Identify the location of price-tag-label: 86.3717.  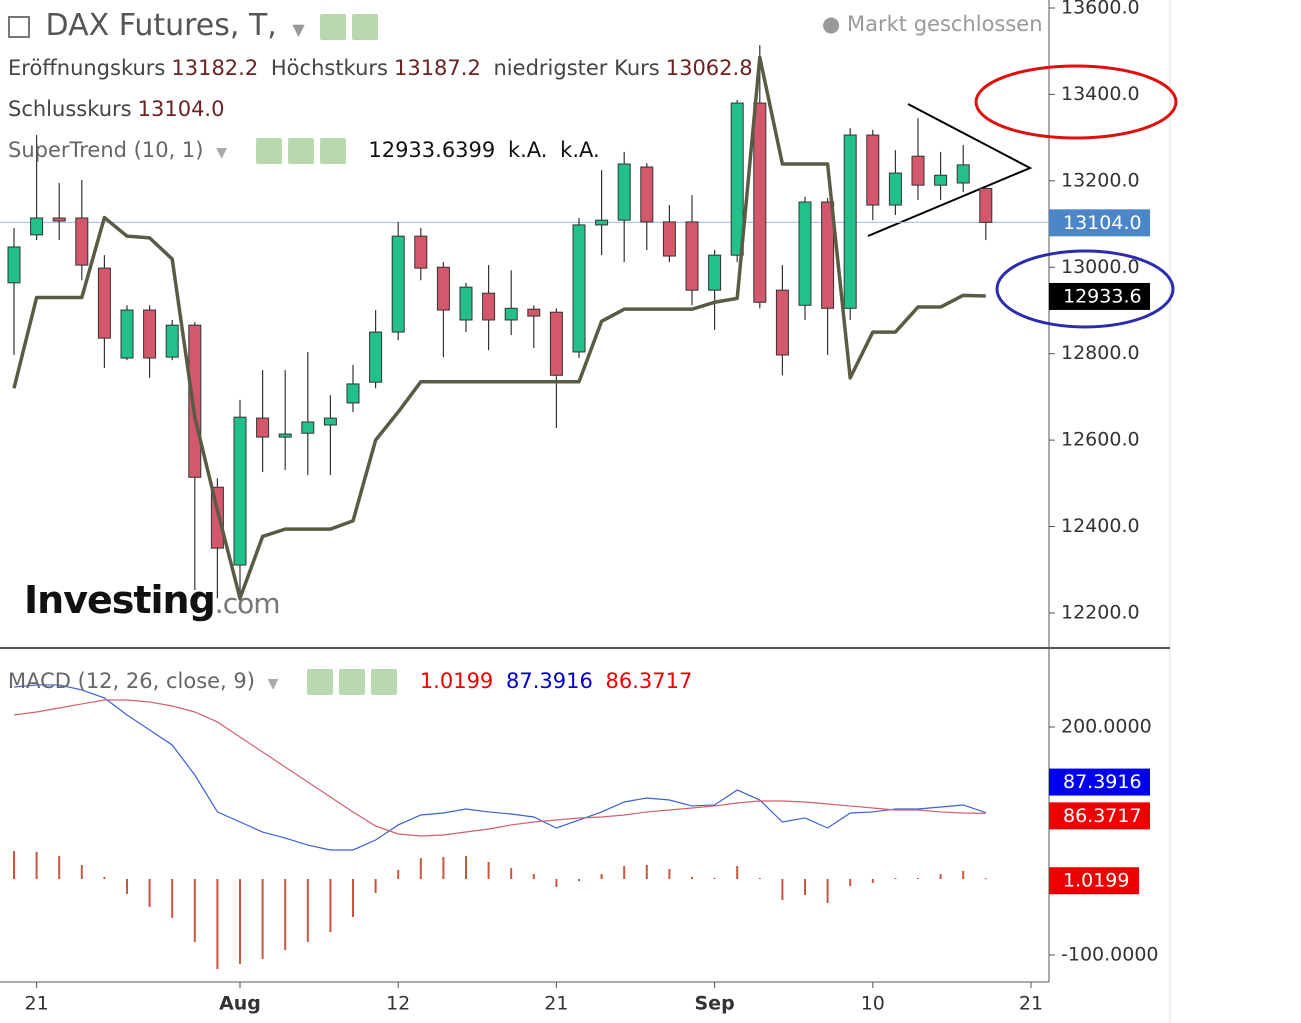
(1102, 816).